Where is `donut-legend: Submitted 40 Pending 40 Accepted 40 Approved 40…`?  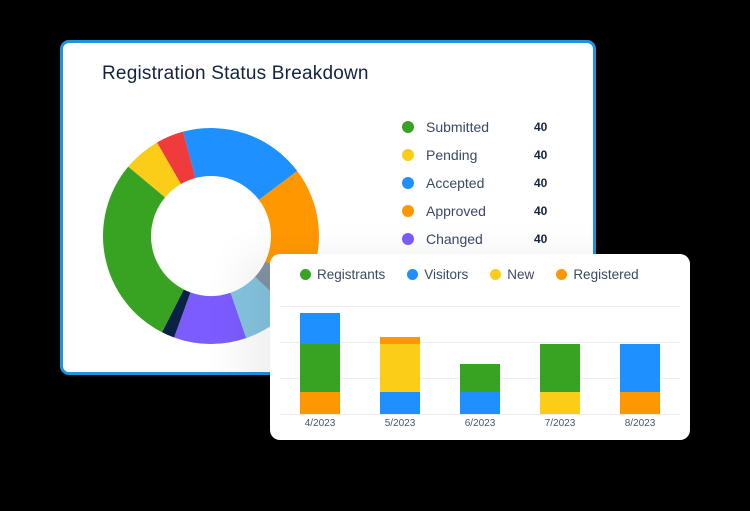
donut-legend: Submitted 40 Pending 40 Accepted 40 Approved 40… is located at coordinates (482, 183).